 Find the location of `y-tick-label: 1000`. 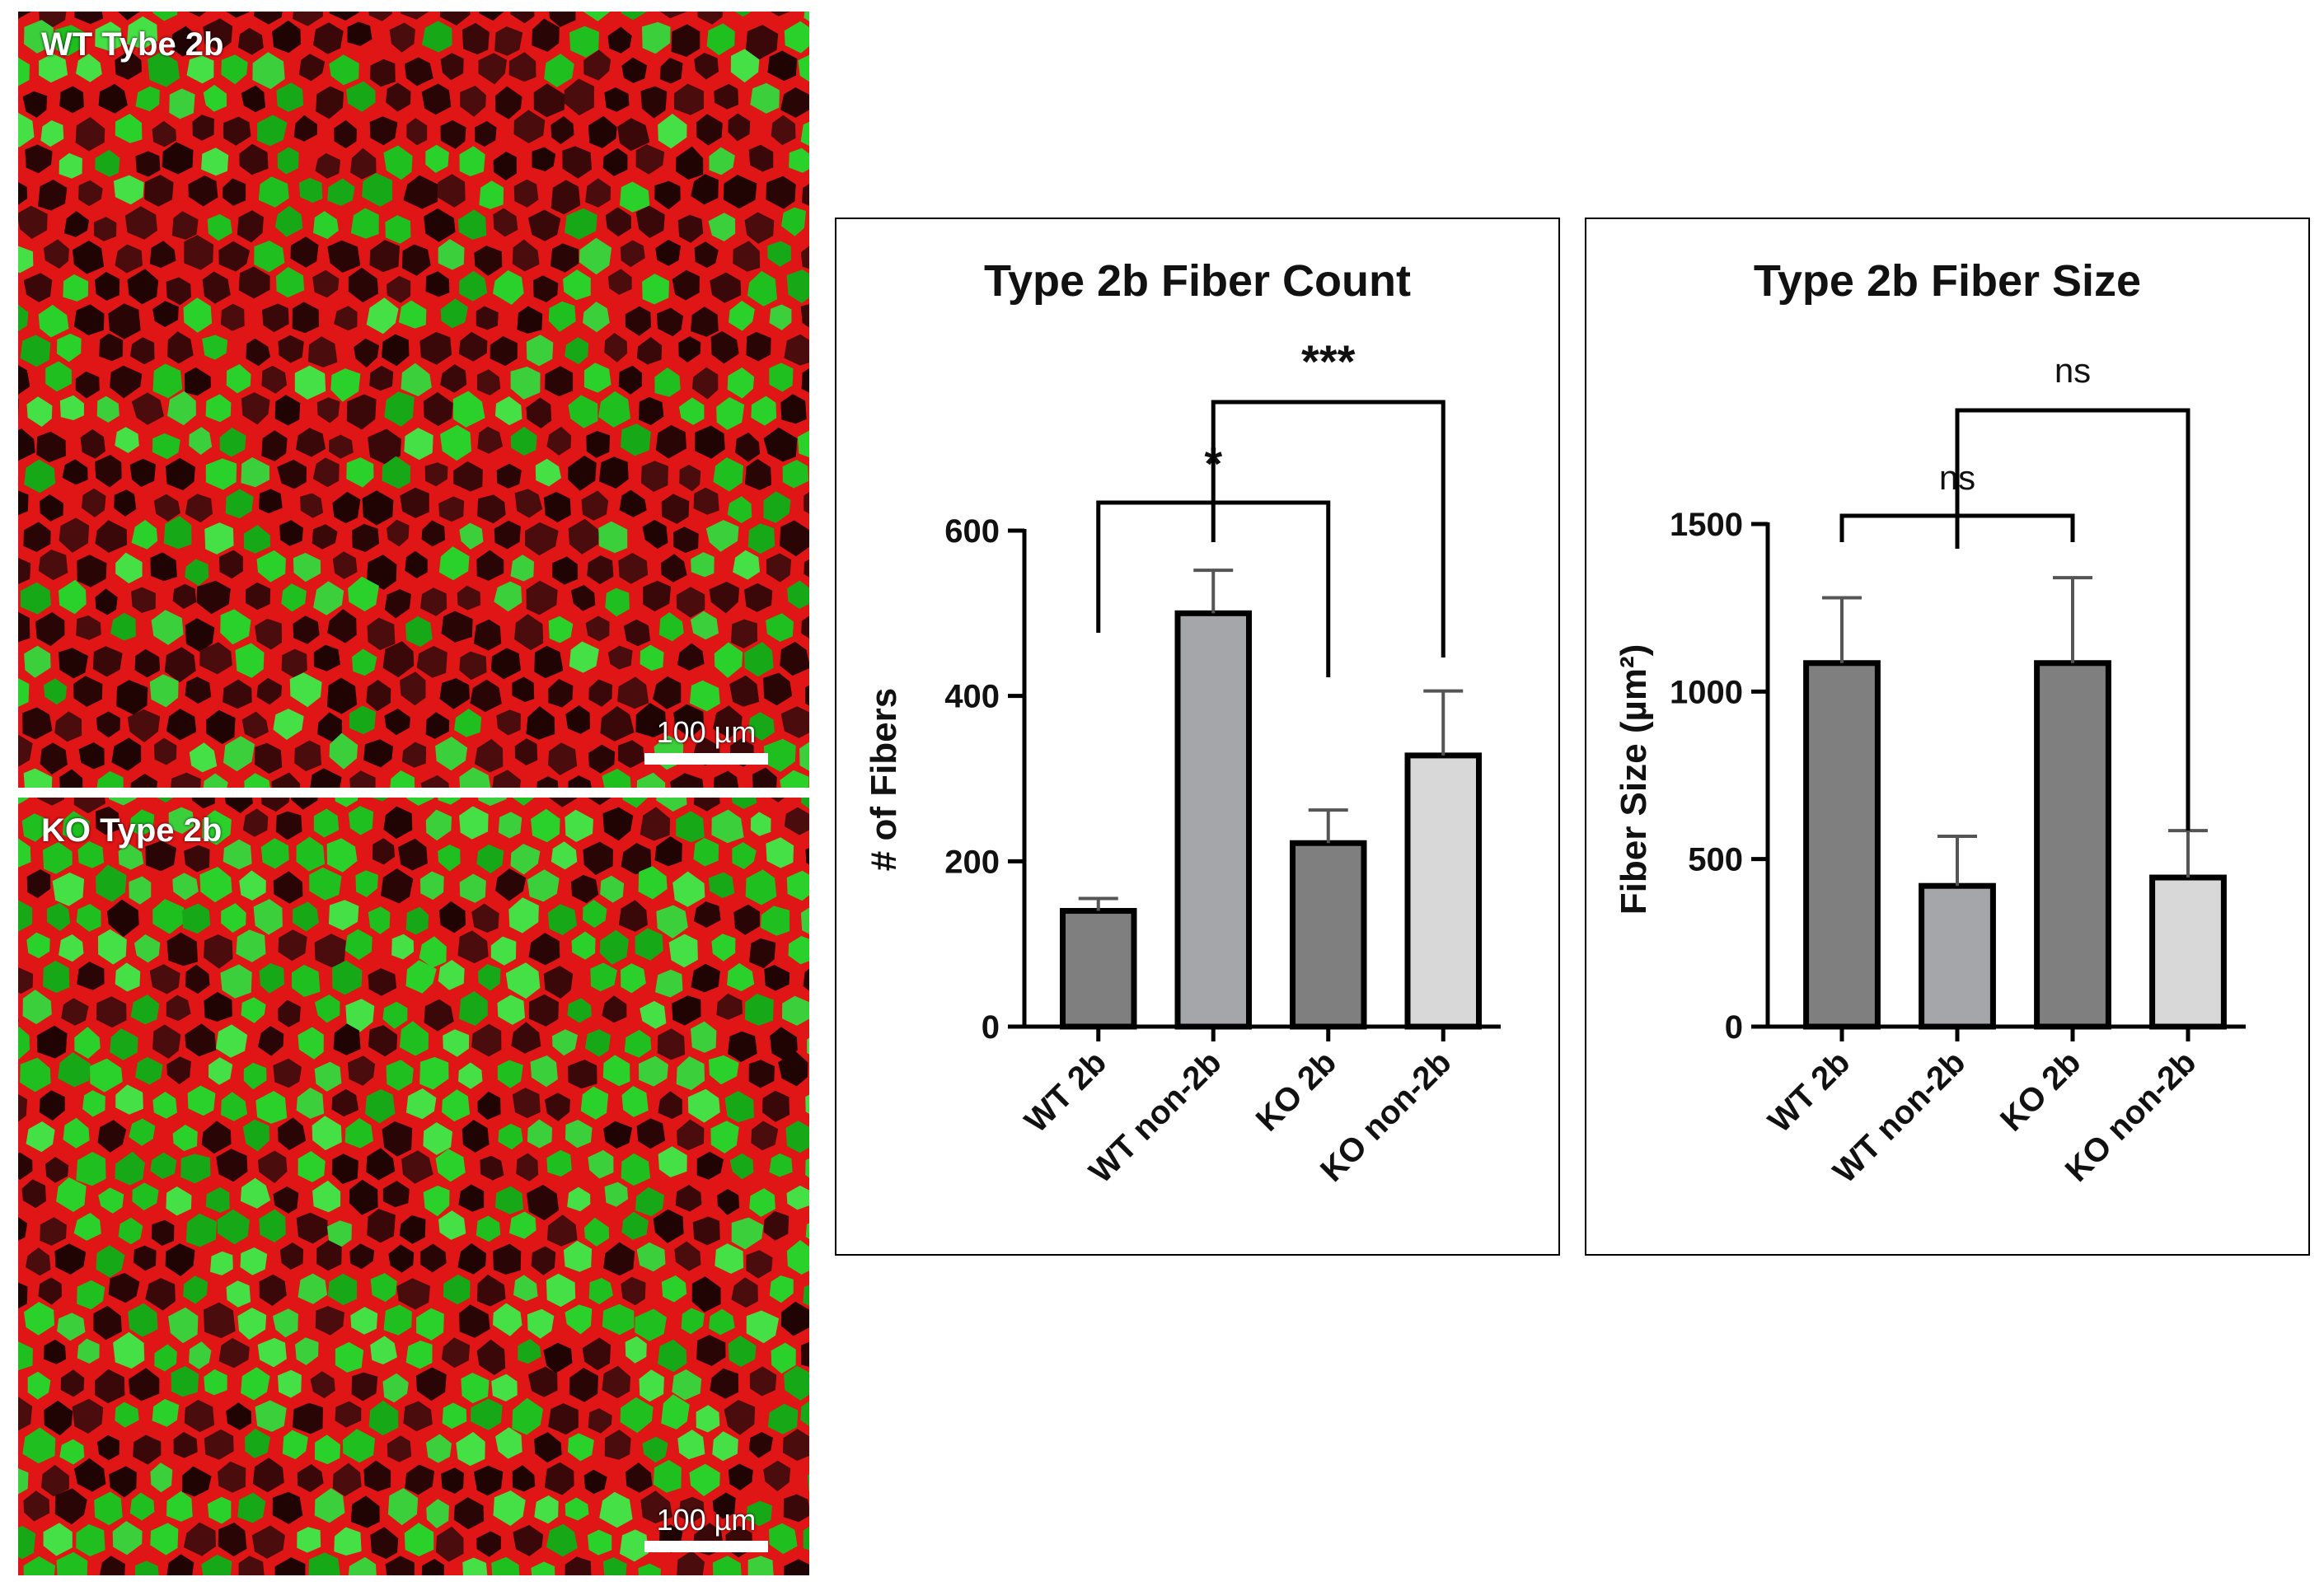

y-tick-label: 1000 is located at coordinates (1706, 692).